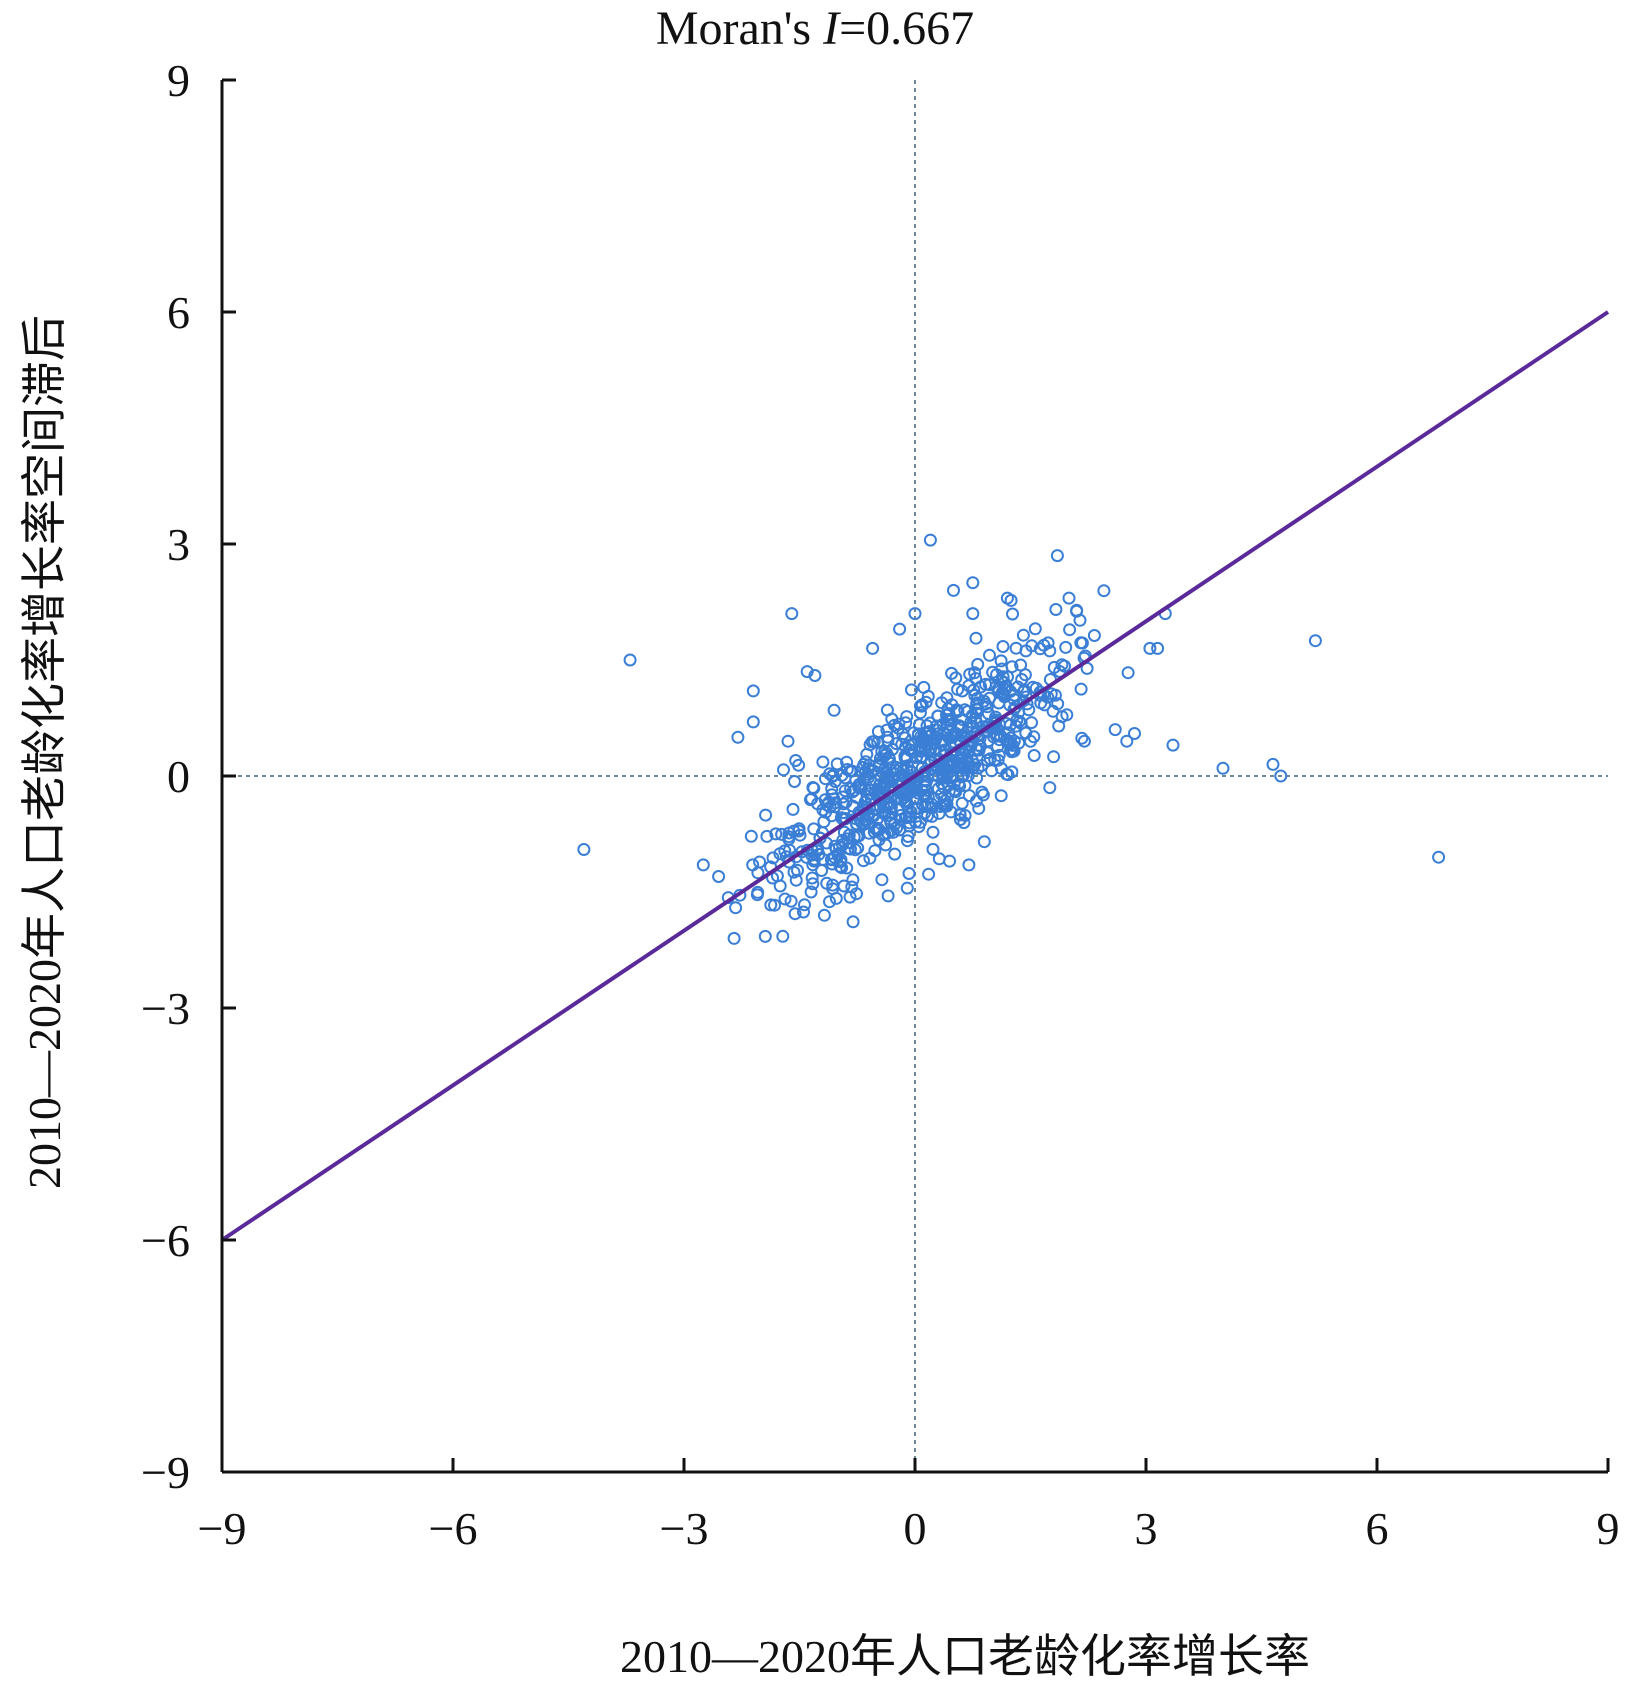 The image size is (1630, 1689). I want to click on y-tick-label: −6, so click(165, 1240).